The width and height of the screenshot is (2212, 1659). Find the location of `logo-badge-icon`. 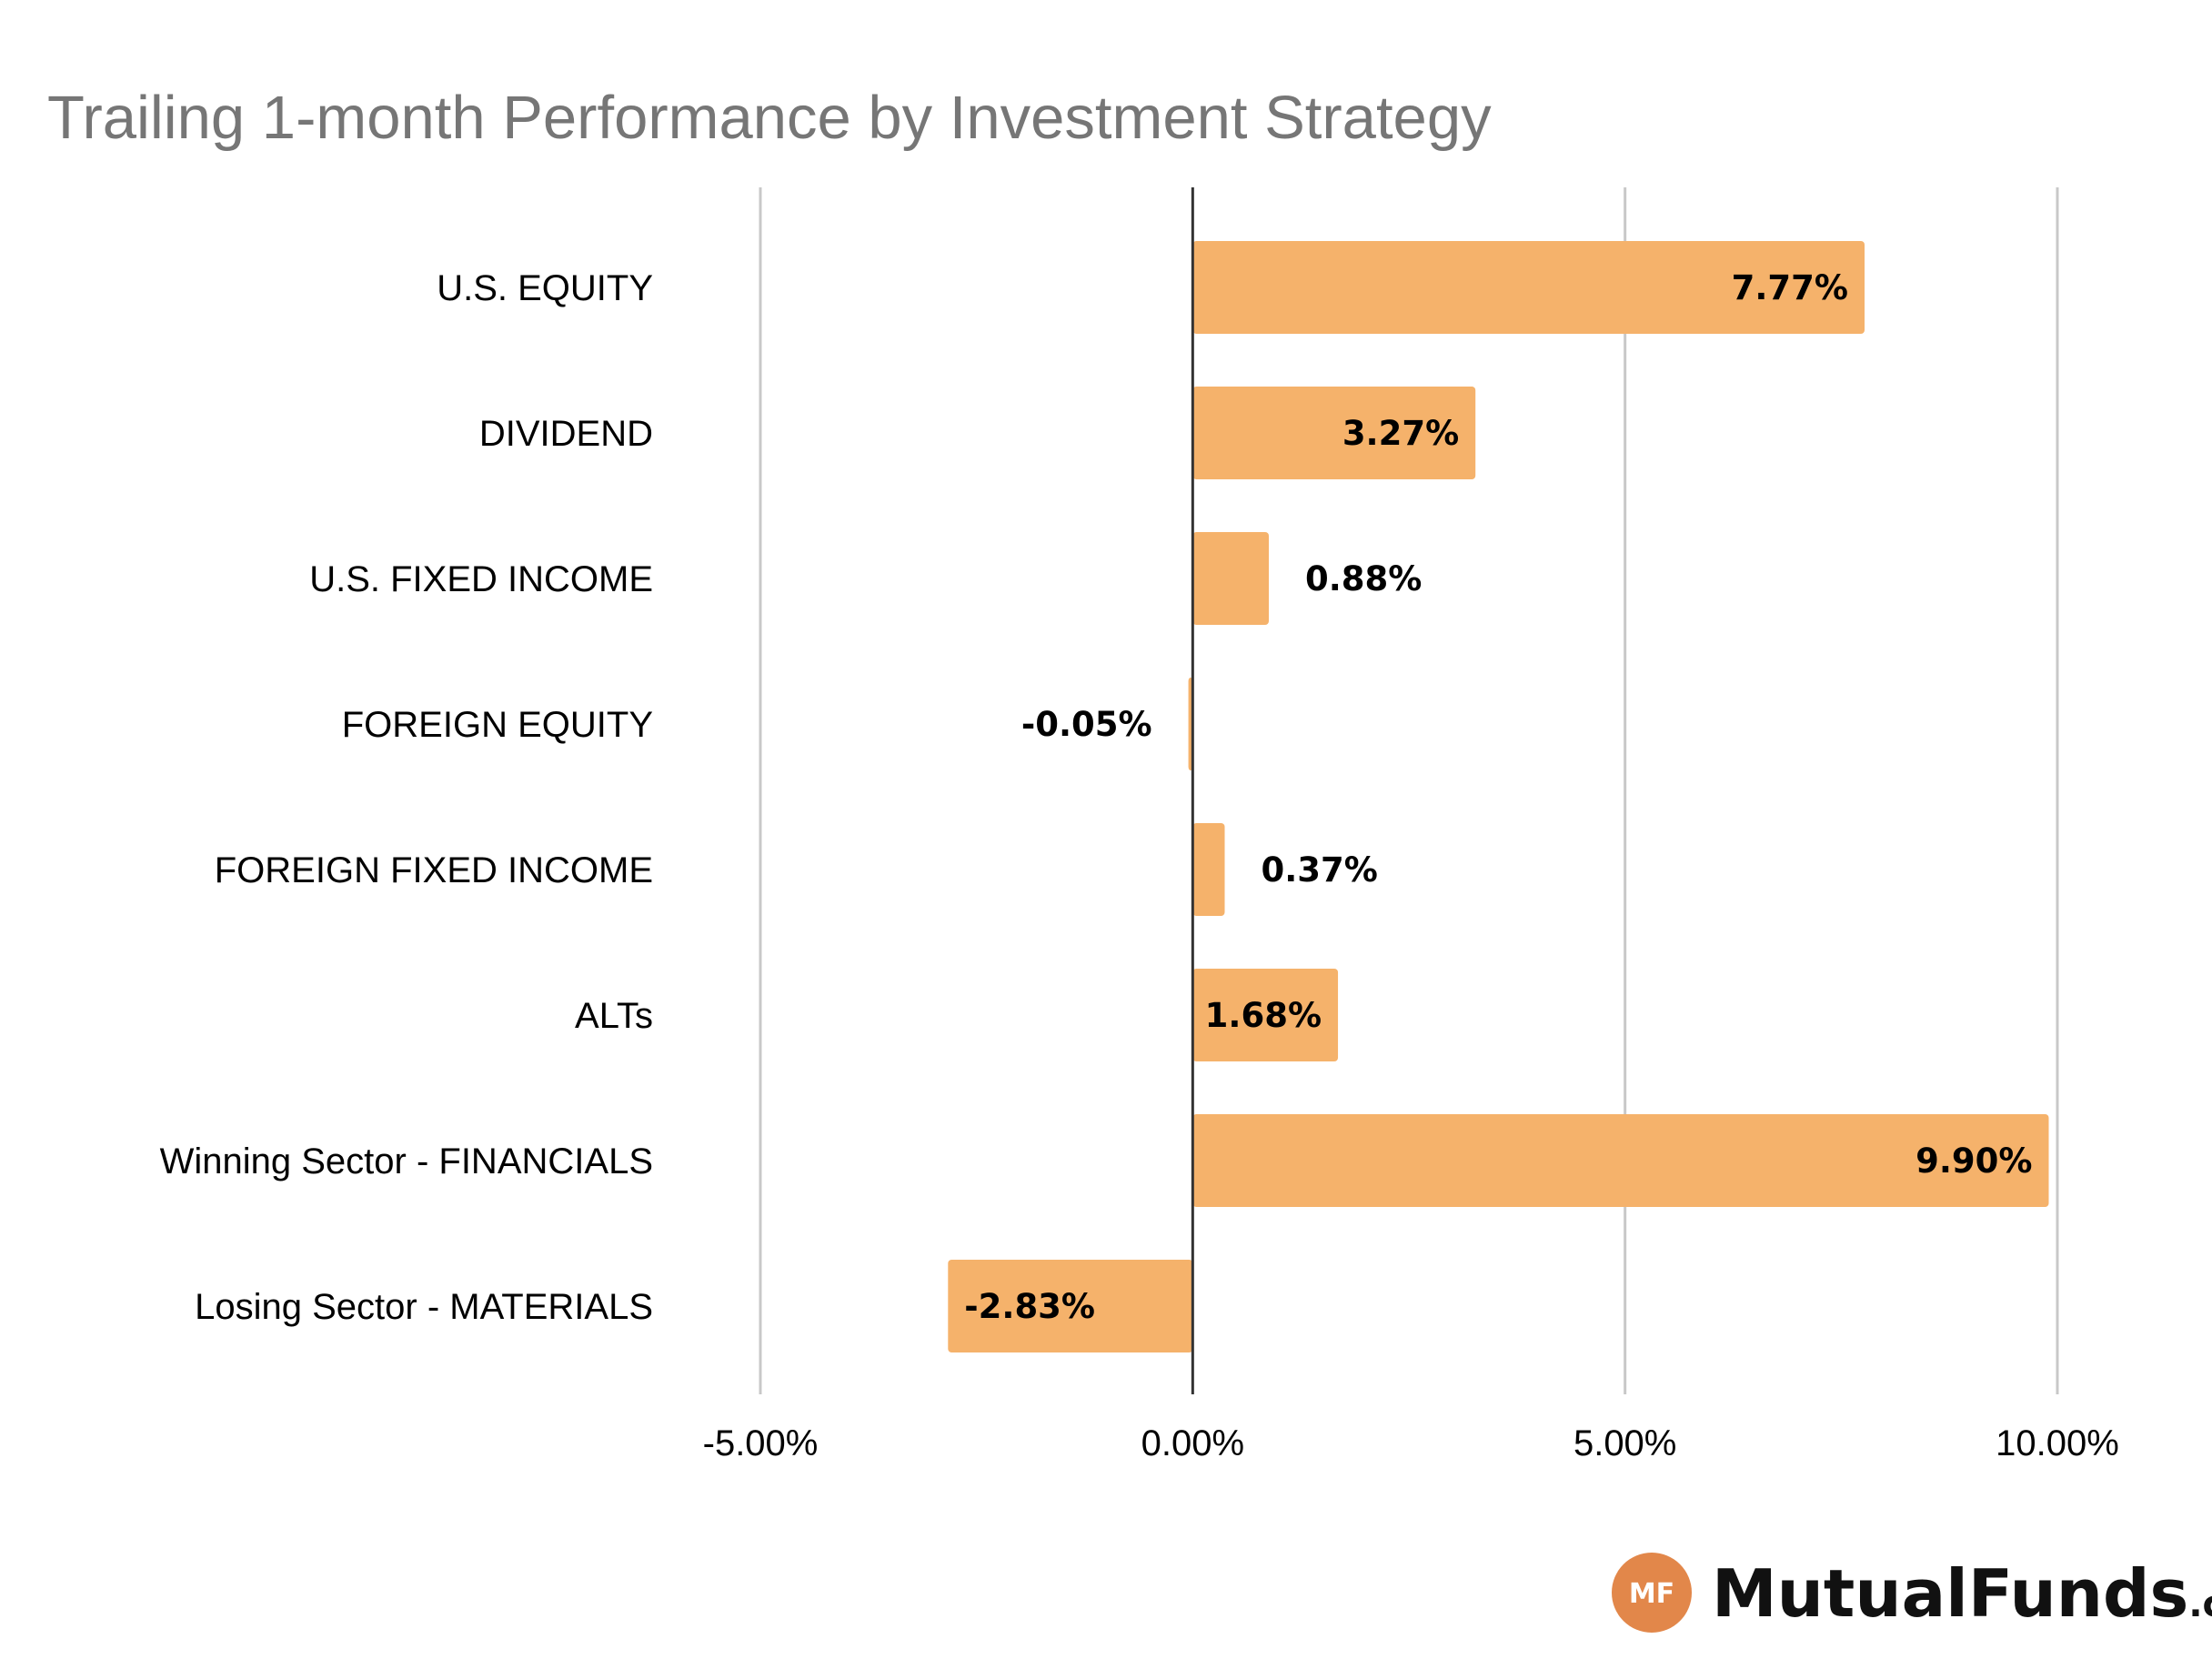

logo-badge-icon is located at coordinates (1652, 1593).